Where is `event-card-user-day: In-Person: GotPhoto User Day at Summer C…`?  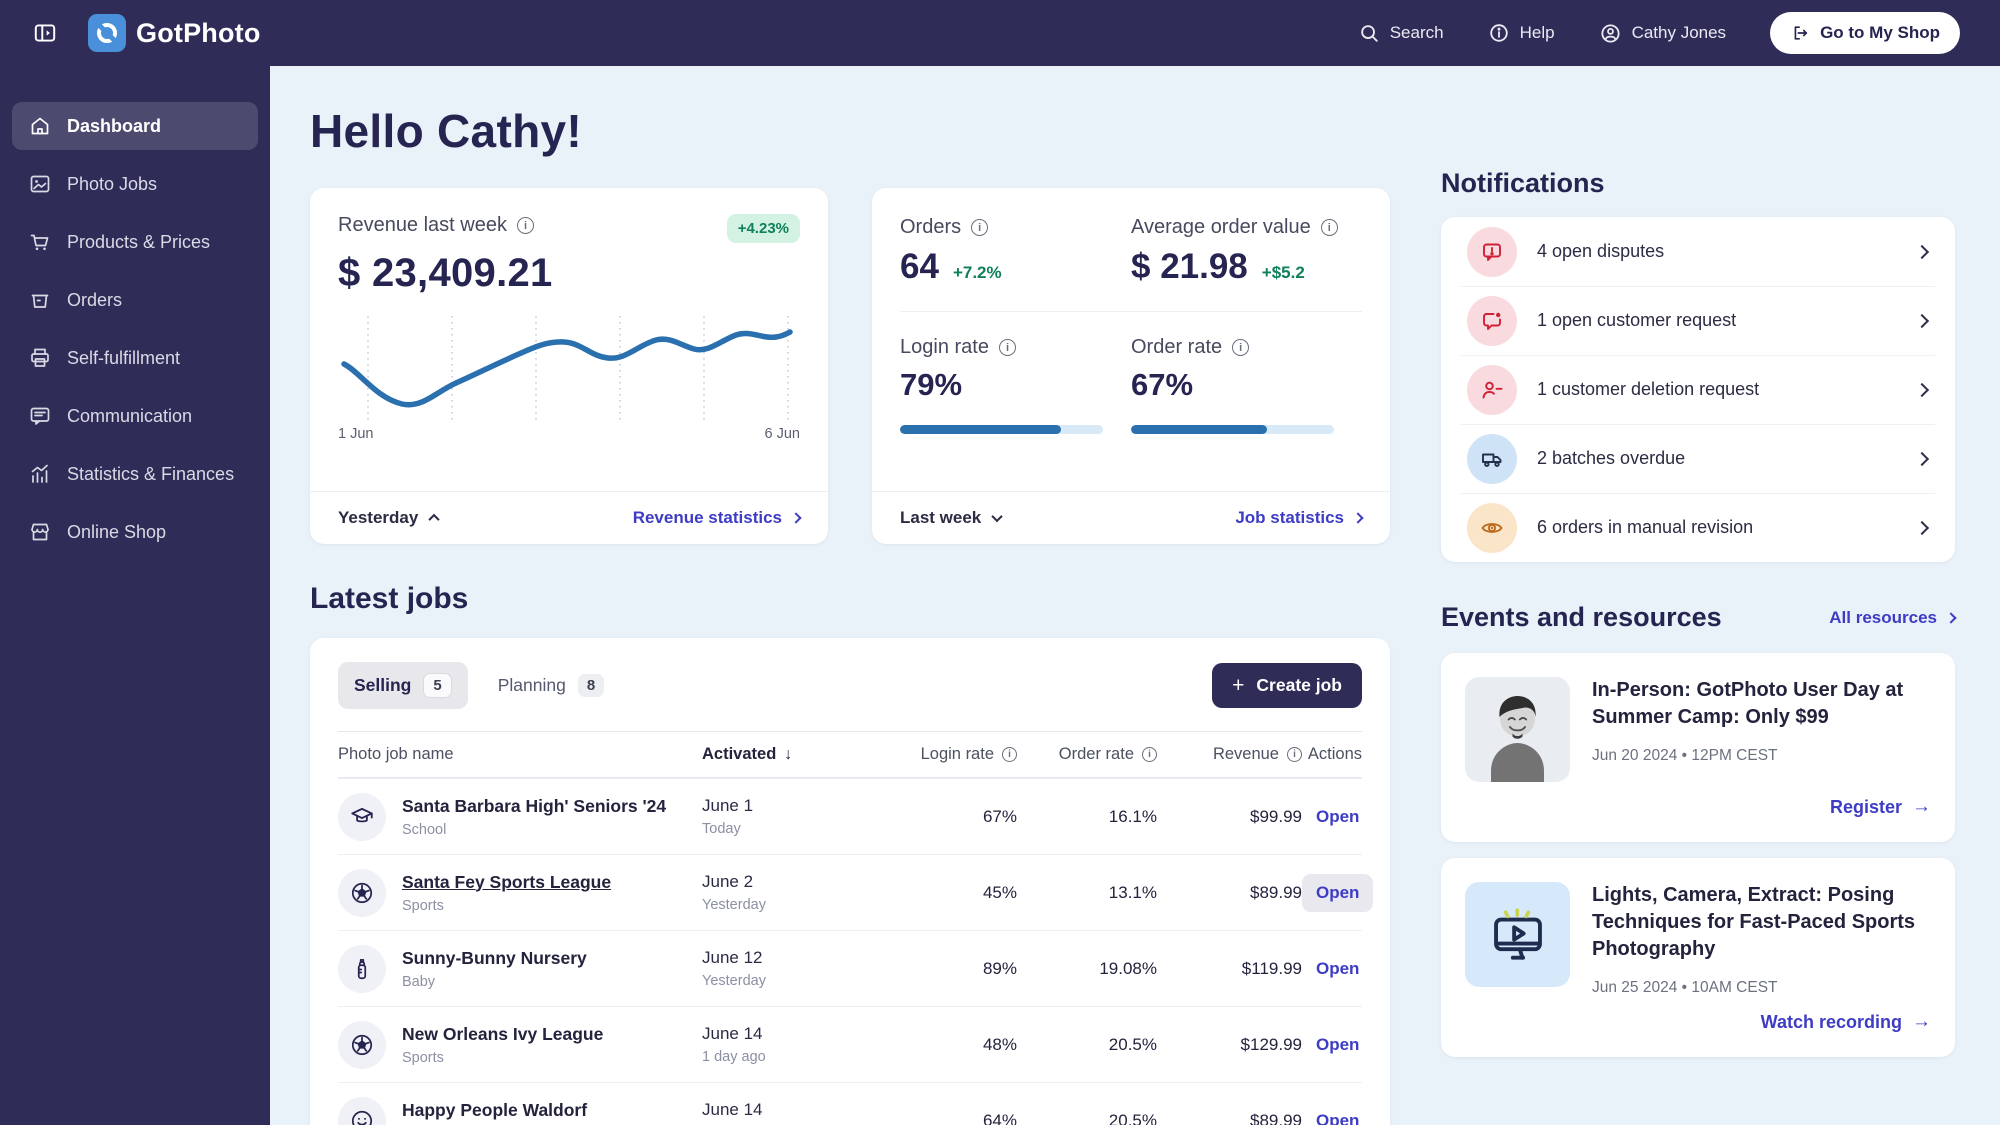 event-card-user-day: In-Person: GotPhoto User Day at Summer C… is located at coordinates (1698, 747).